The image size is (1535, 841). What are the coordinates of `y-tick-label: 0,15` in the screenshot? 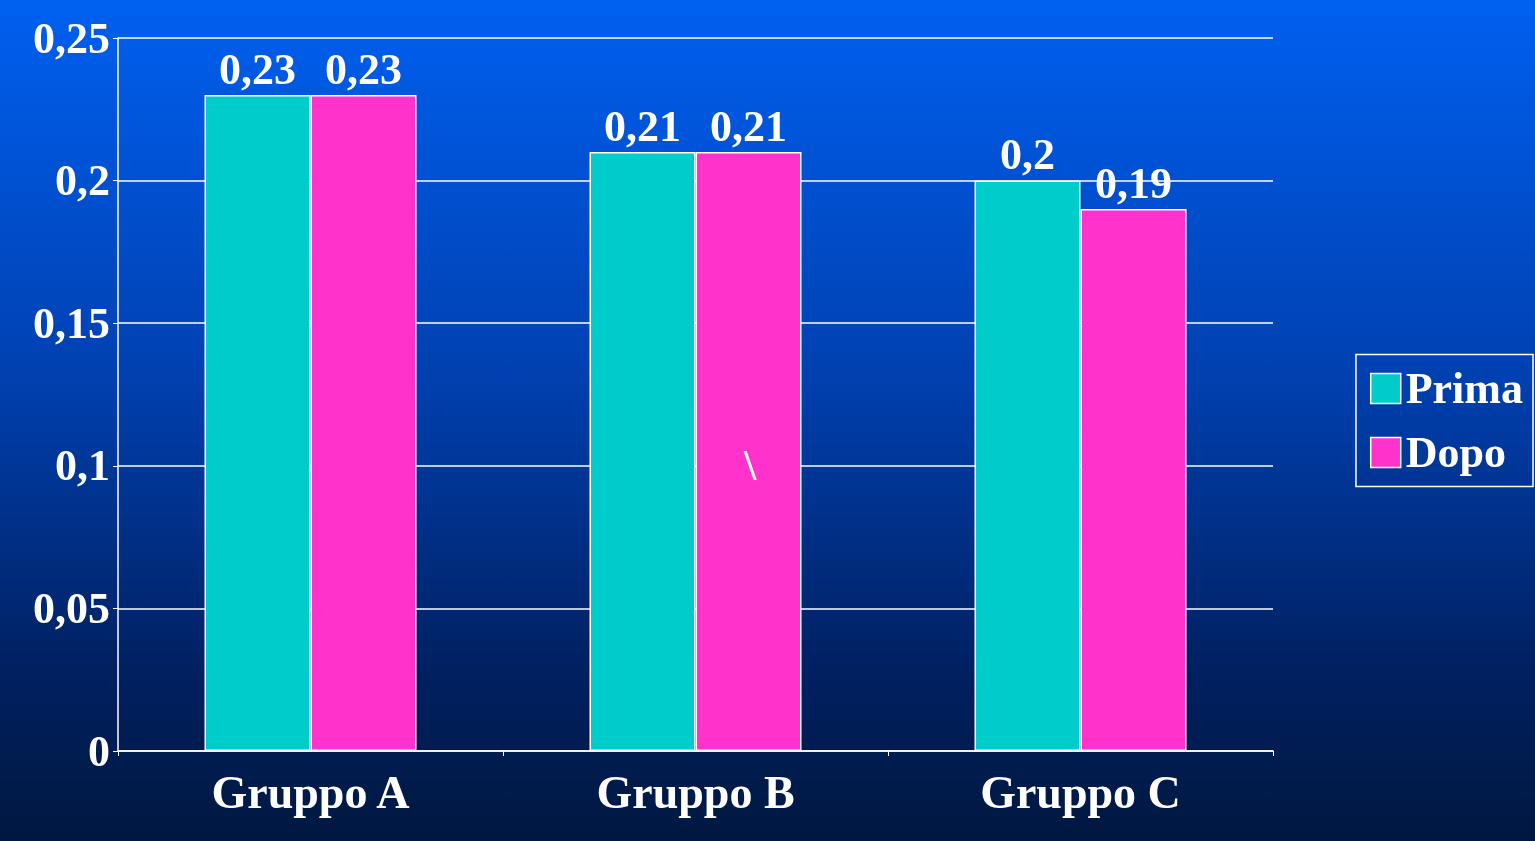 It's located at (71, 323).